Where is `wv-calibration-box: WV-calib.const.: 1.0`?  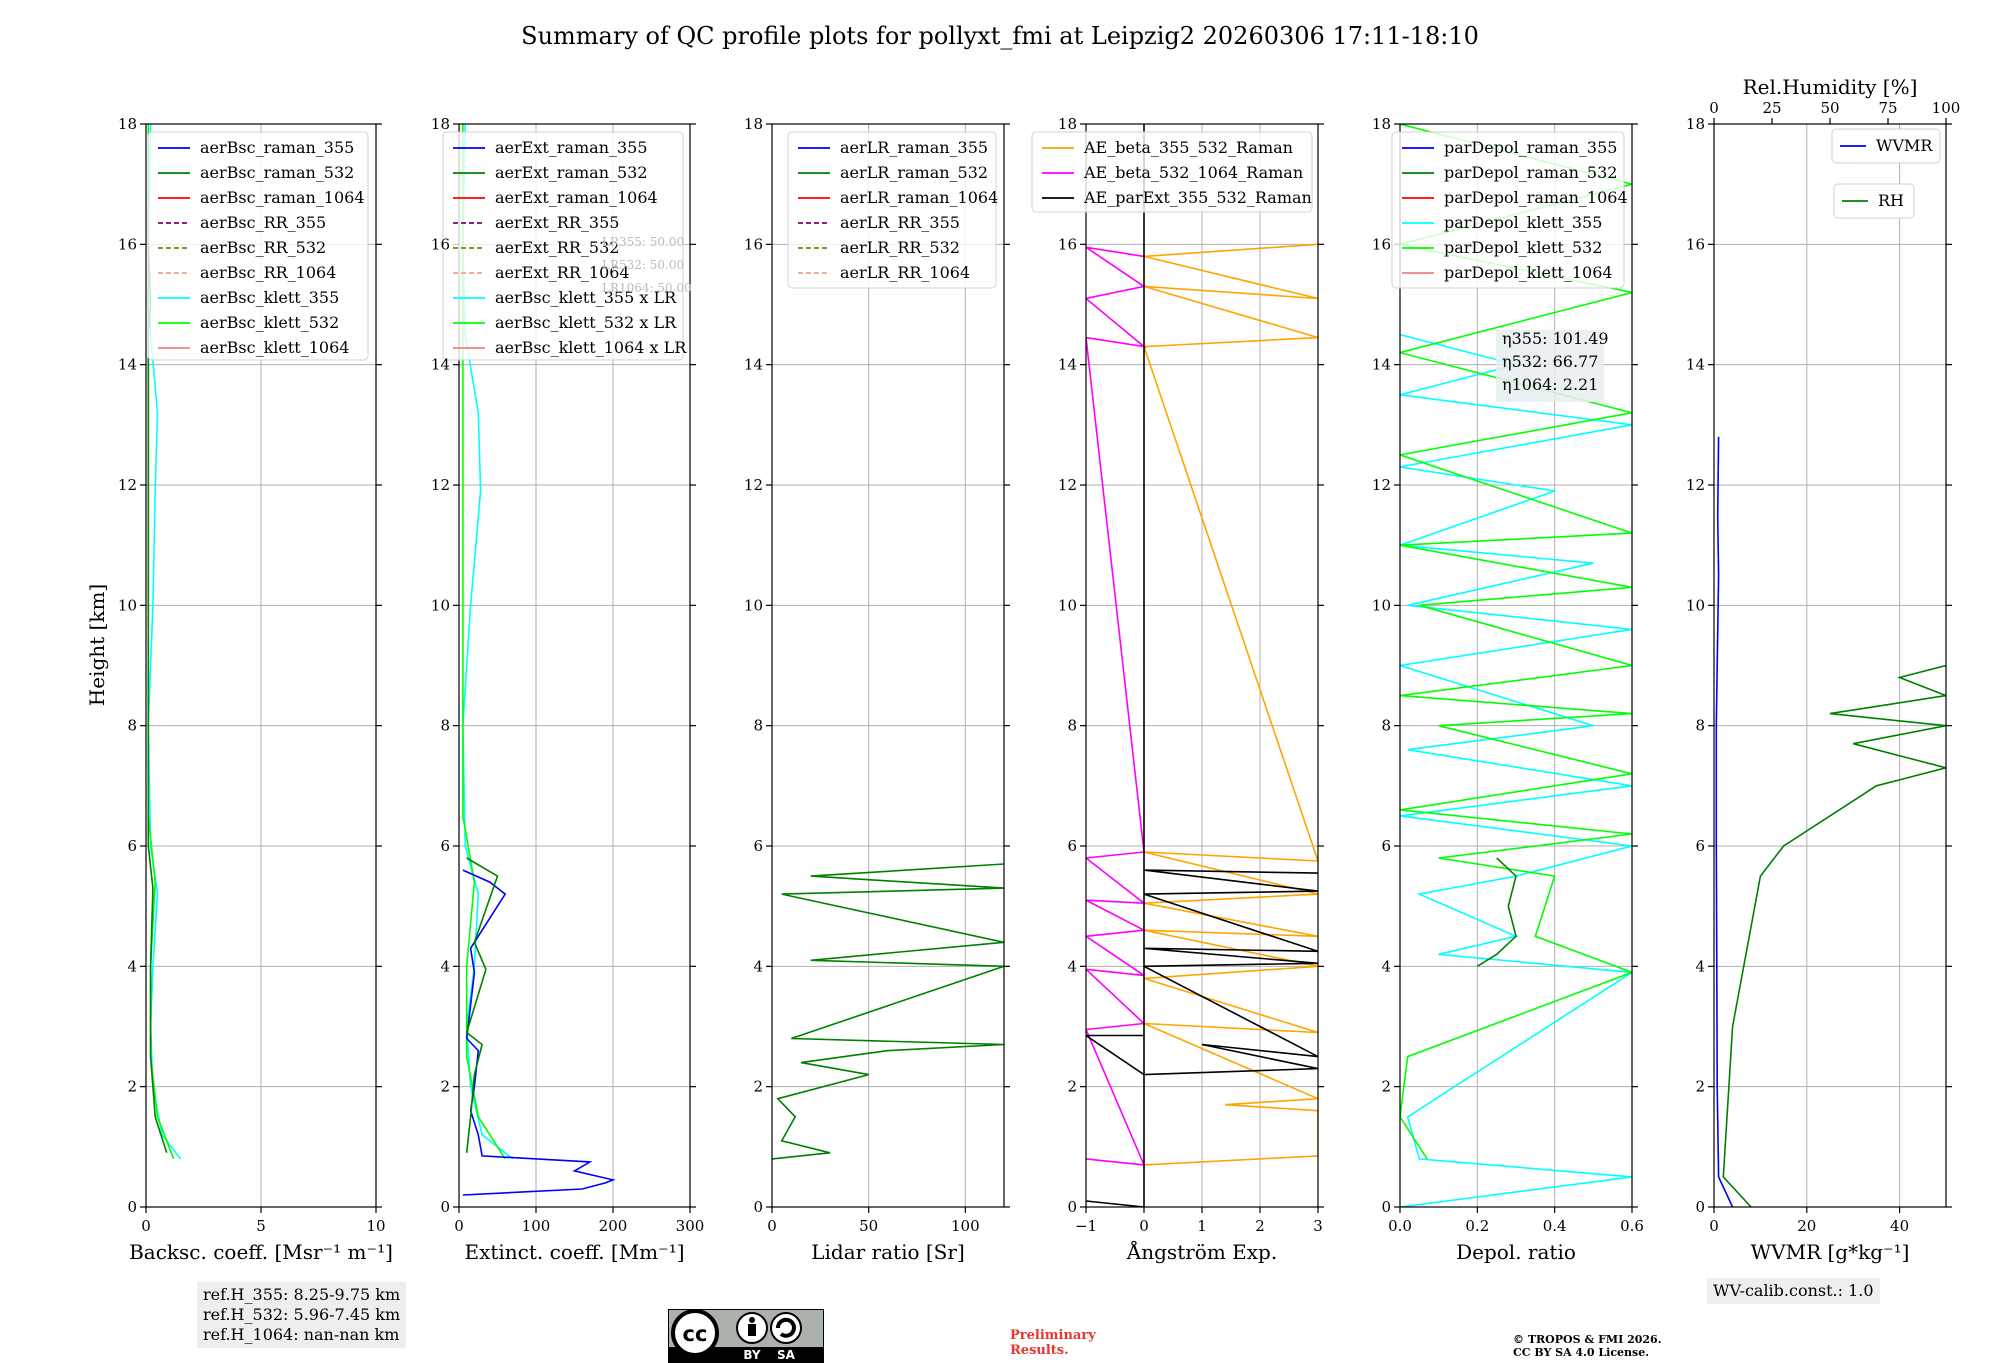 wv-calibration-box: WV-calib.const.: 1.0 is located at coordinates (1793, 1291).